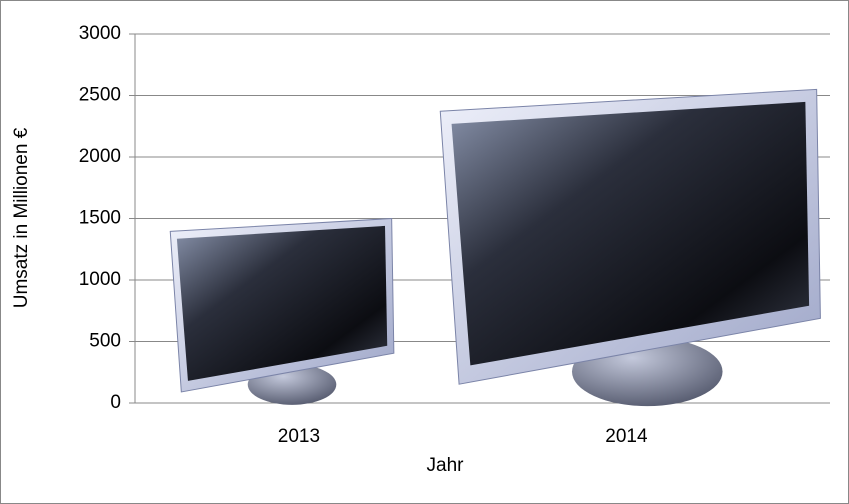  I want to click on y-tick-label: 3000, so click(100, 33).